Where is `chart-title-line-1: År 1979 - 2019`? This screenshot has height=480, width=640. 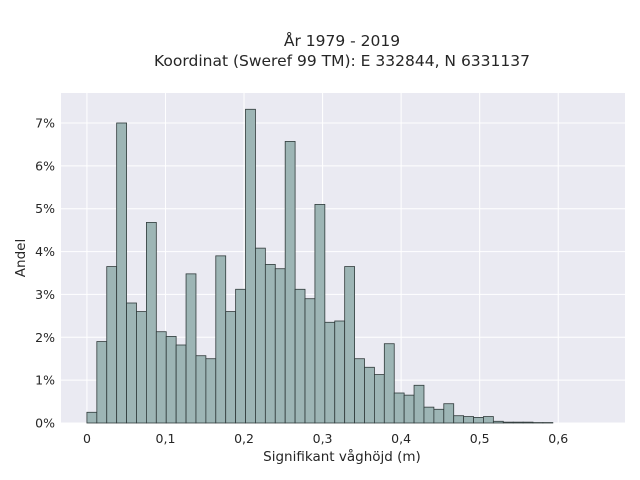
chart-title-line-1: År 1979 - 2019 is located at coordinates (342, 40).